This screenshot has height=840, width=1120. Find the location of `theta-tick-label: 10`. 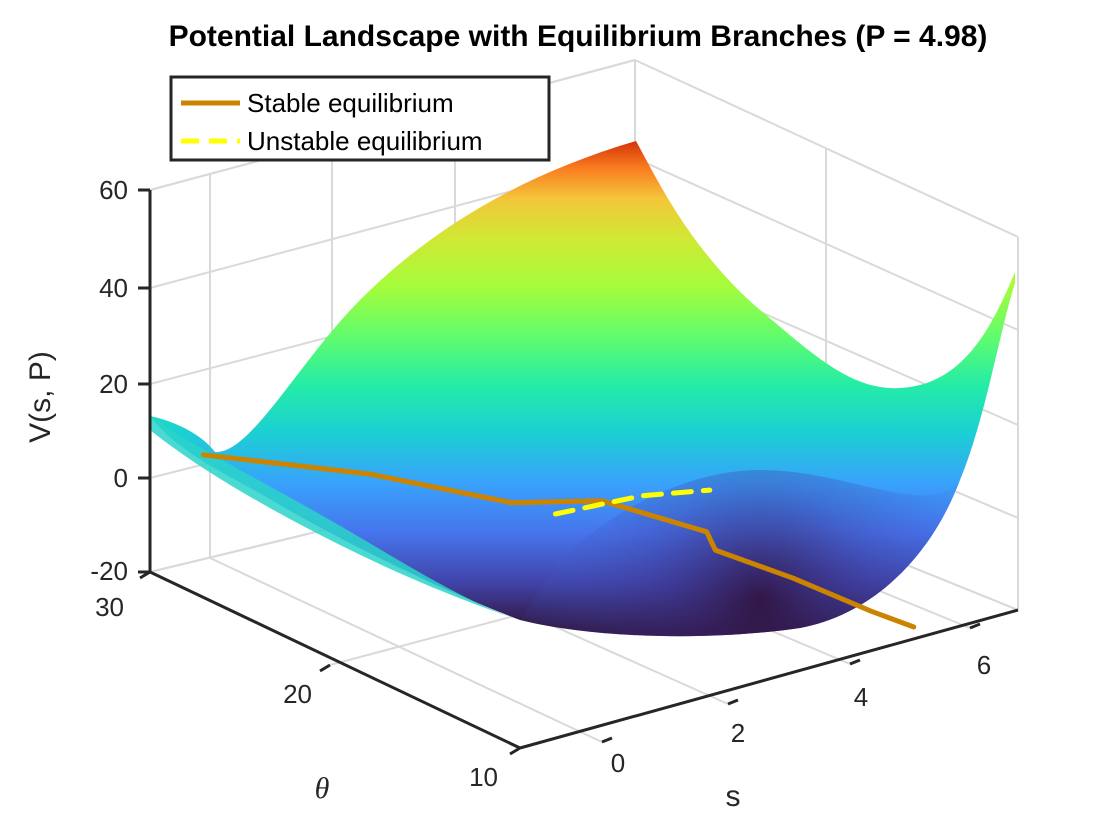

theta-tick-label: 10 is located at coordinates (483, 777).